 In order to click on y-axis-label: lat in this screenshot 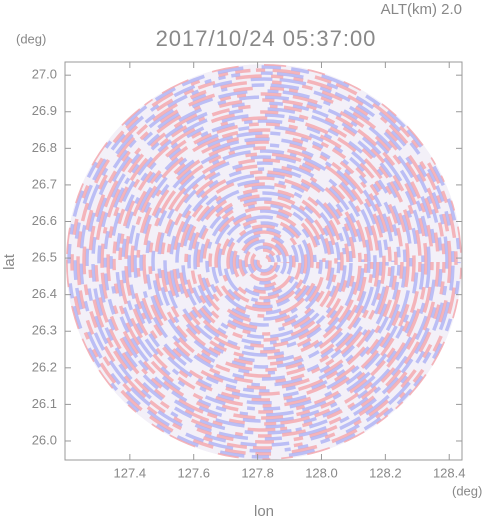, I will do `click(9, 261)`.